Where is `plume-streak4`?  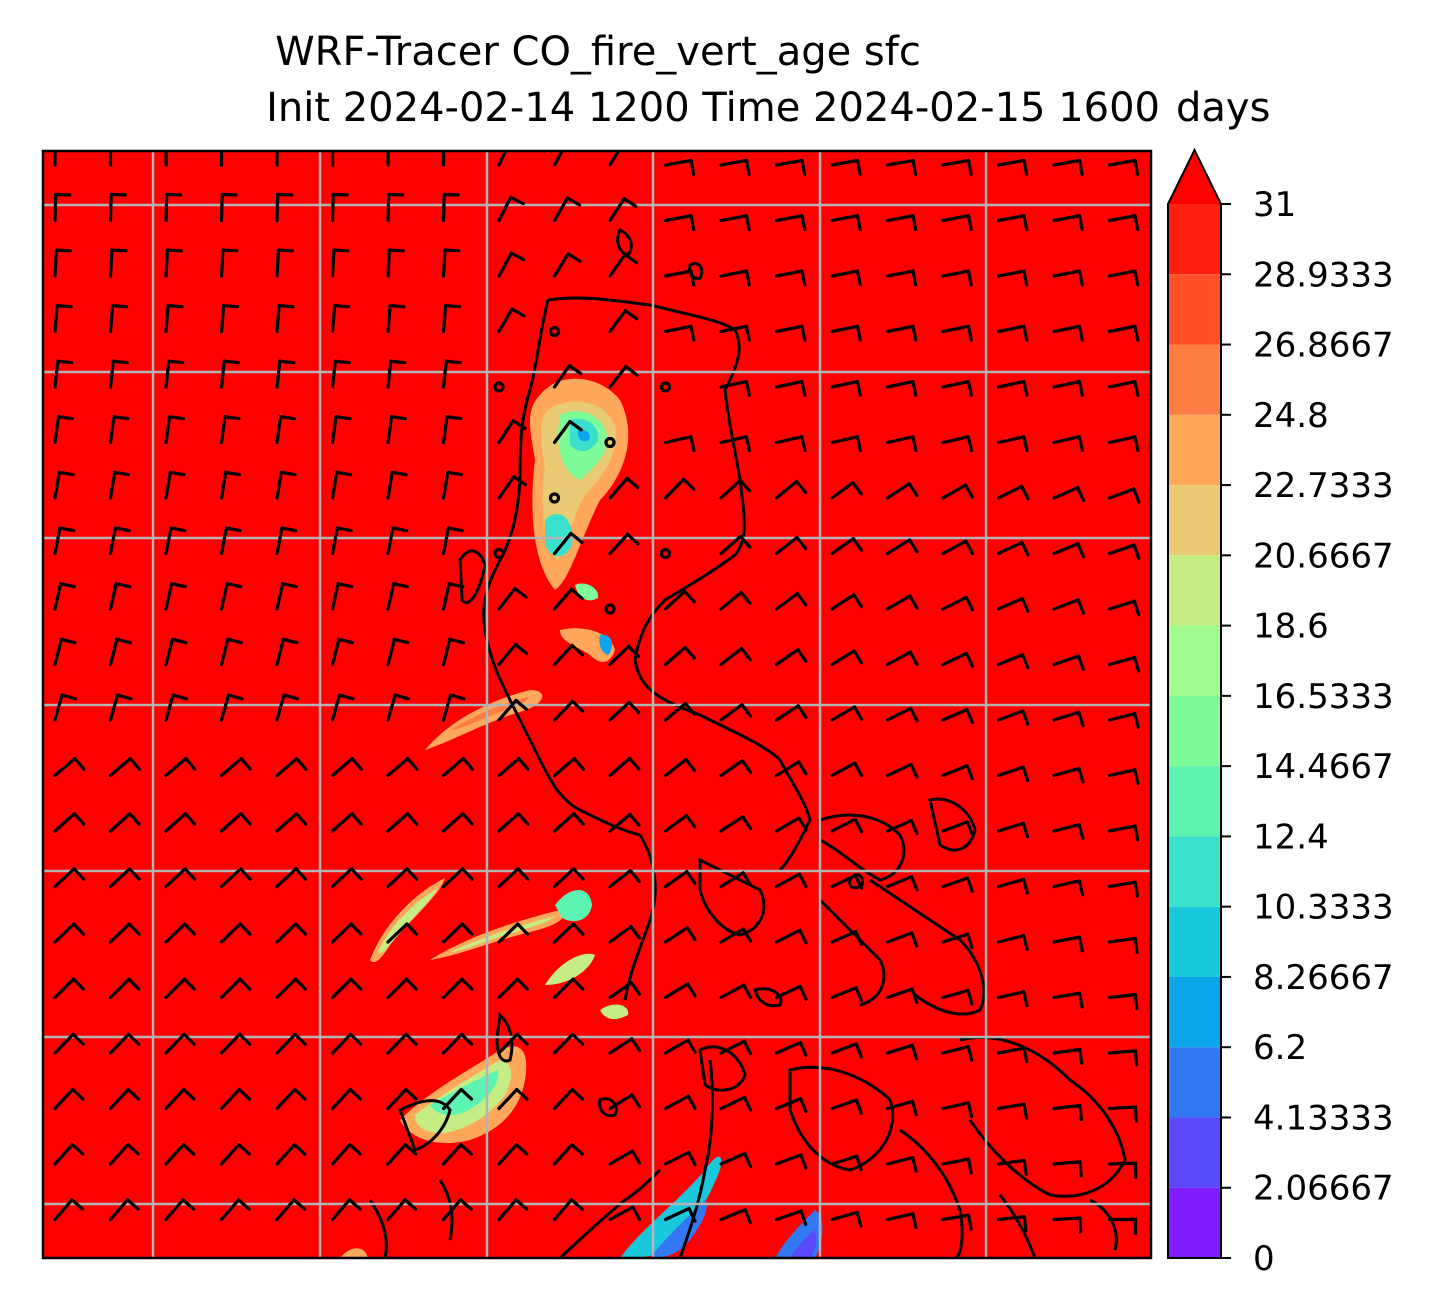 plume-streak4 is located at coordinates (614, 1012).